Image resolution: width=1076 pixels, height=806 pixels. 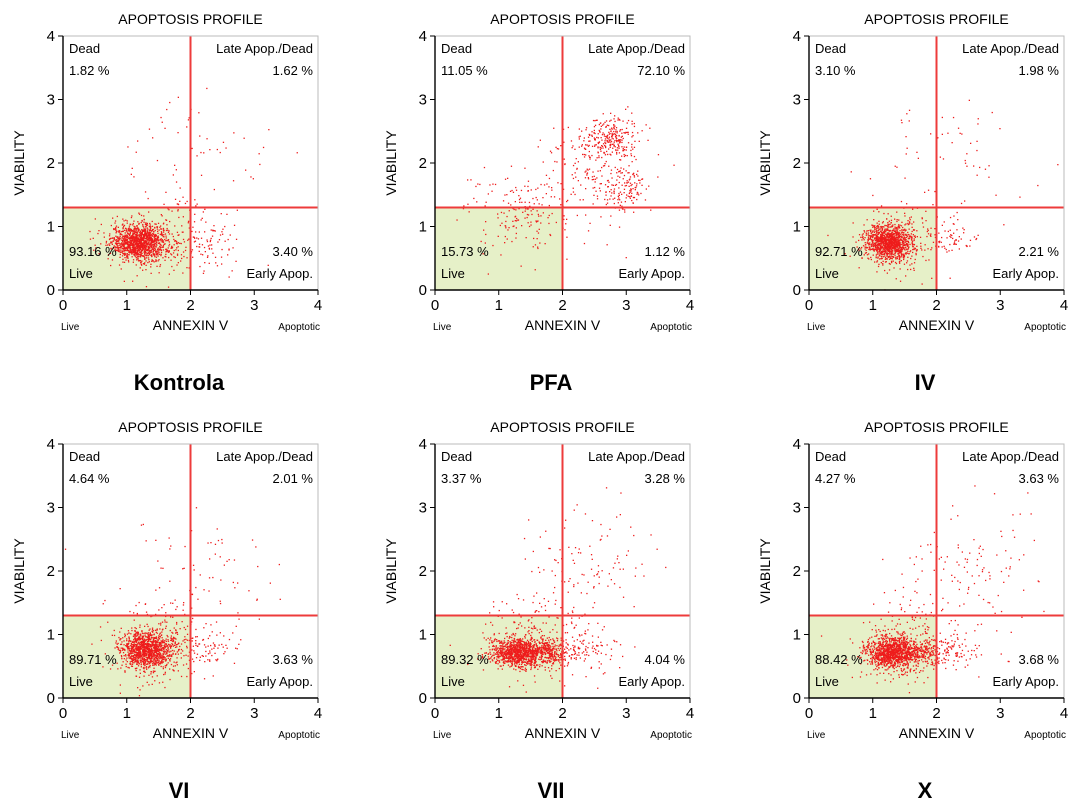 What do you see at coordinates (84, 48) in the screenshot?
I see `dead-quadrant-name: Dead` at bounding box center [84, 48].